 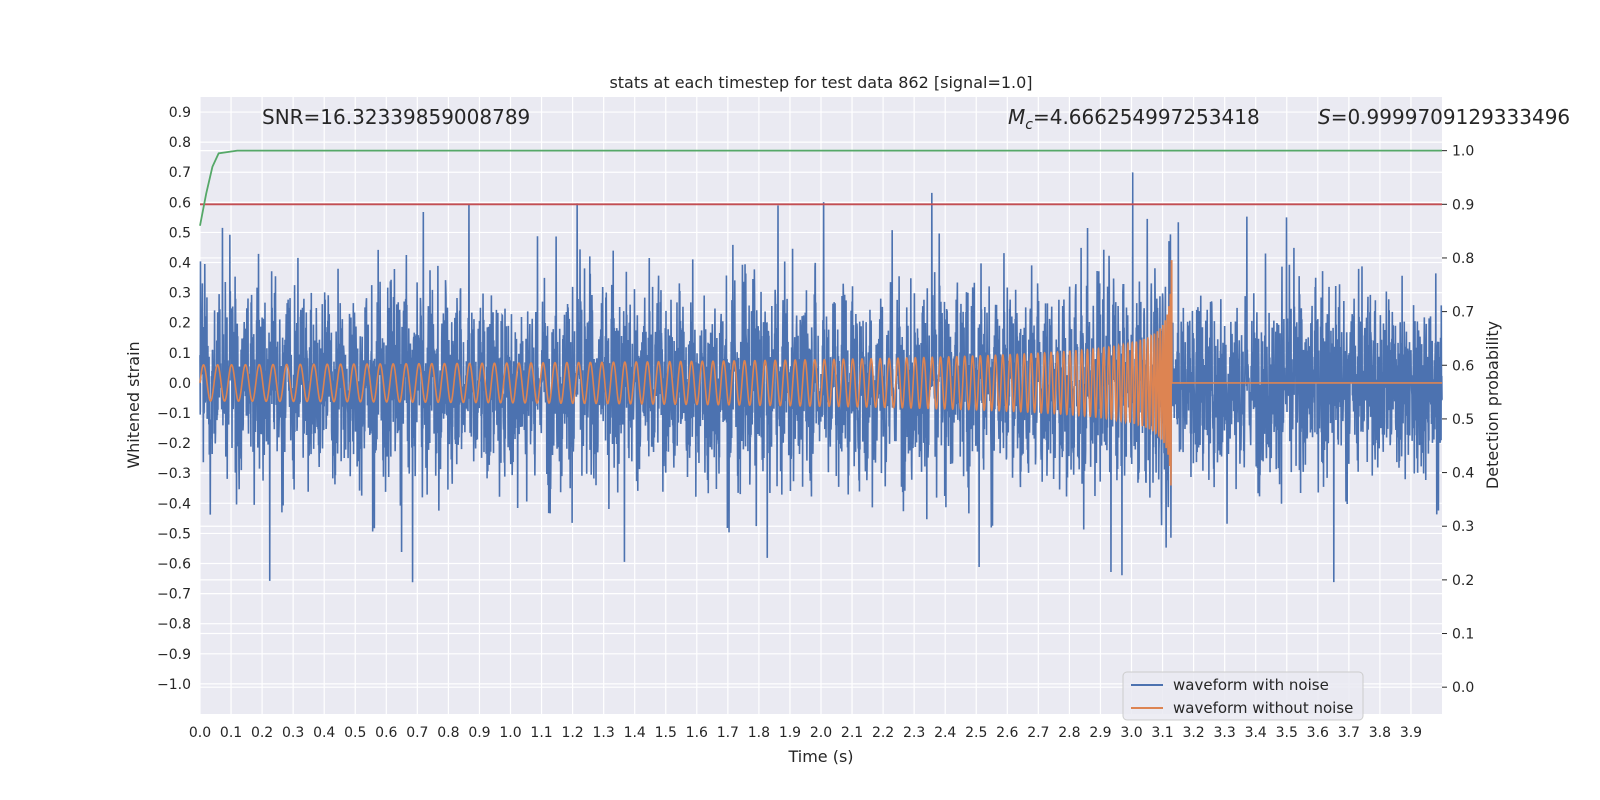 I want to click on x-tick-label: 1.6, so click(x=697, y=733).